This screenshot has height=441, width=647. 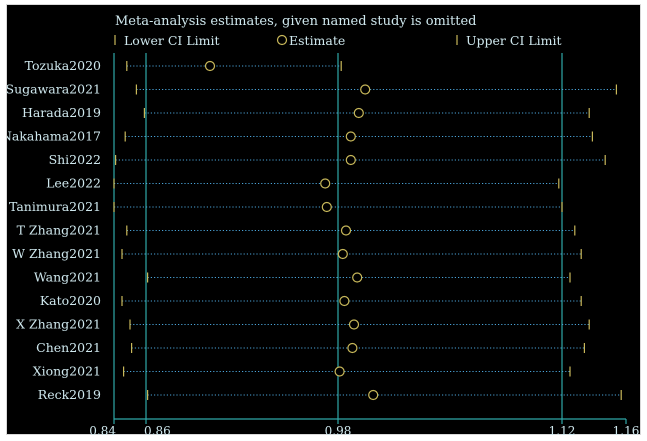 What do you see at coordinates (70, 300) in the screenshot?
I see `study-label: Kato2020` at bounding box center [70, 300].